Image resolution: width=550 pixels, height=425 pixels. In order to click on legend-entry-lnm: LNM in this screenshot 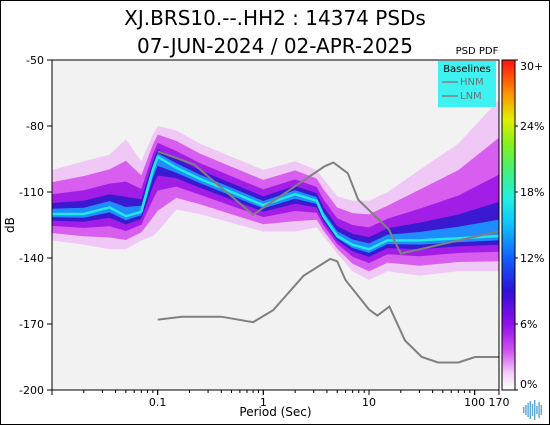, I will do `click(471, 96)`.